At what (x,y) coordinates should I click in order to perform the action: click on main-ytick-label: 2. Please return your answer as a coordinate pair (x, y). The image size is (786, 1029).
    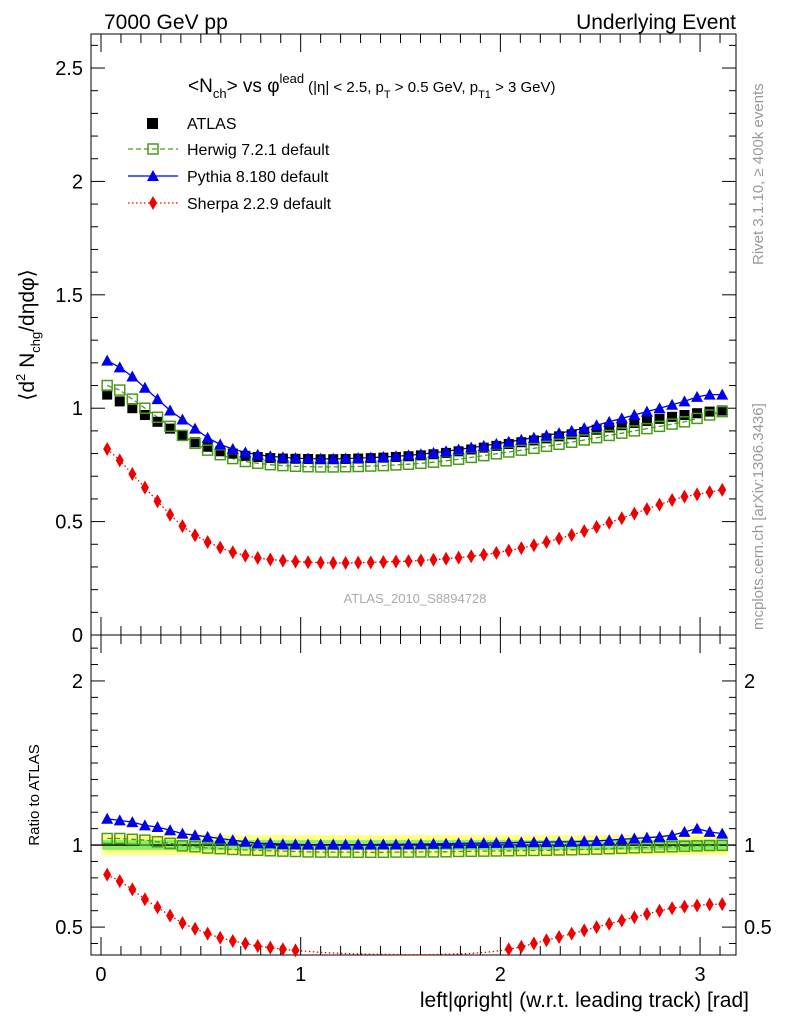
    Looking at the image, I should click on (77, 182).